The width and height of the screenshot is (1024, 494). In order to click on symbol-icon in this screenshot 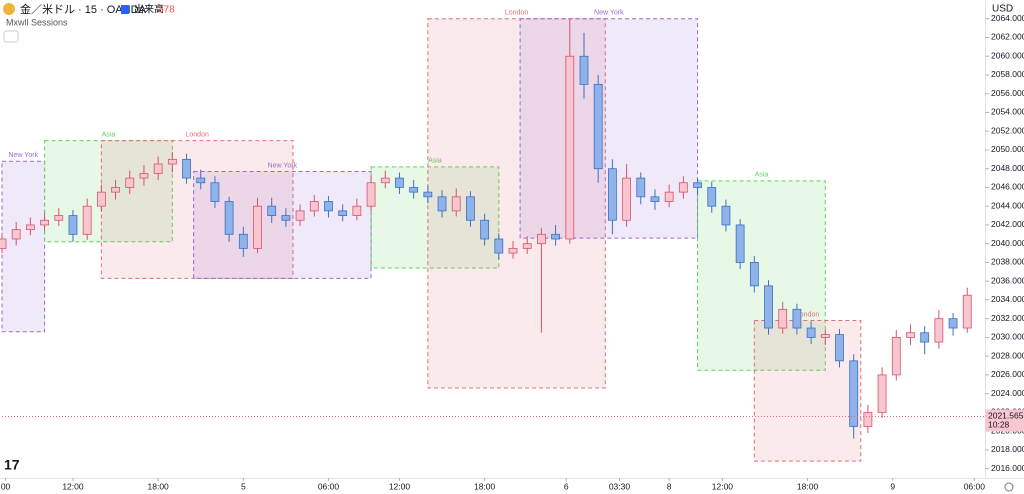, I will do `click(9, 9)`.